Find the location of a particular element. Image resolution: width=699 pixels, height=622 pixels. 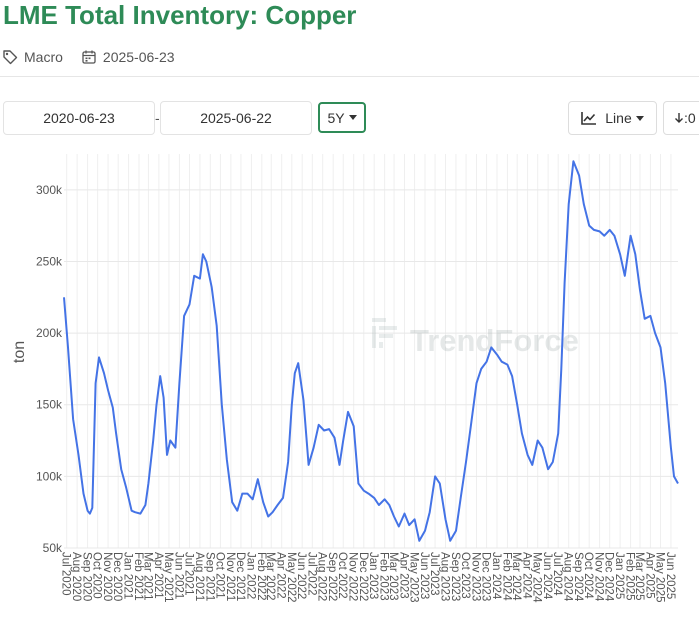

x-tick-label: Jan 2025 is located at coordinates (619, 575).